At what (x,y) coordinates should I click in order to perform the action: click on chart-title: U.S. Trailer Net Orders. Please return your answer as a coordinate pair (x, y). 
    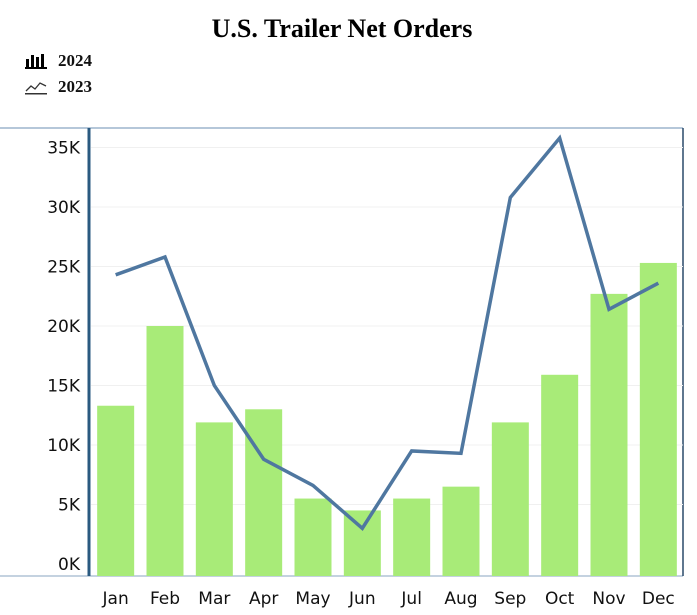
    Looking at the image, I should click on (342, 28).